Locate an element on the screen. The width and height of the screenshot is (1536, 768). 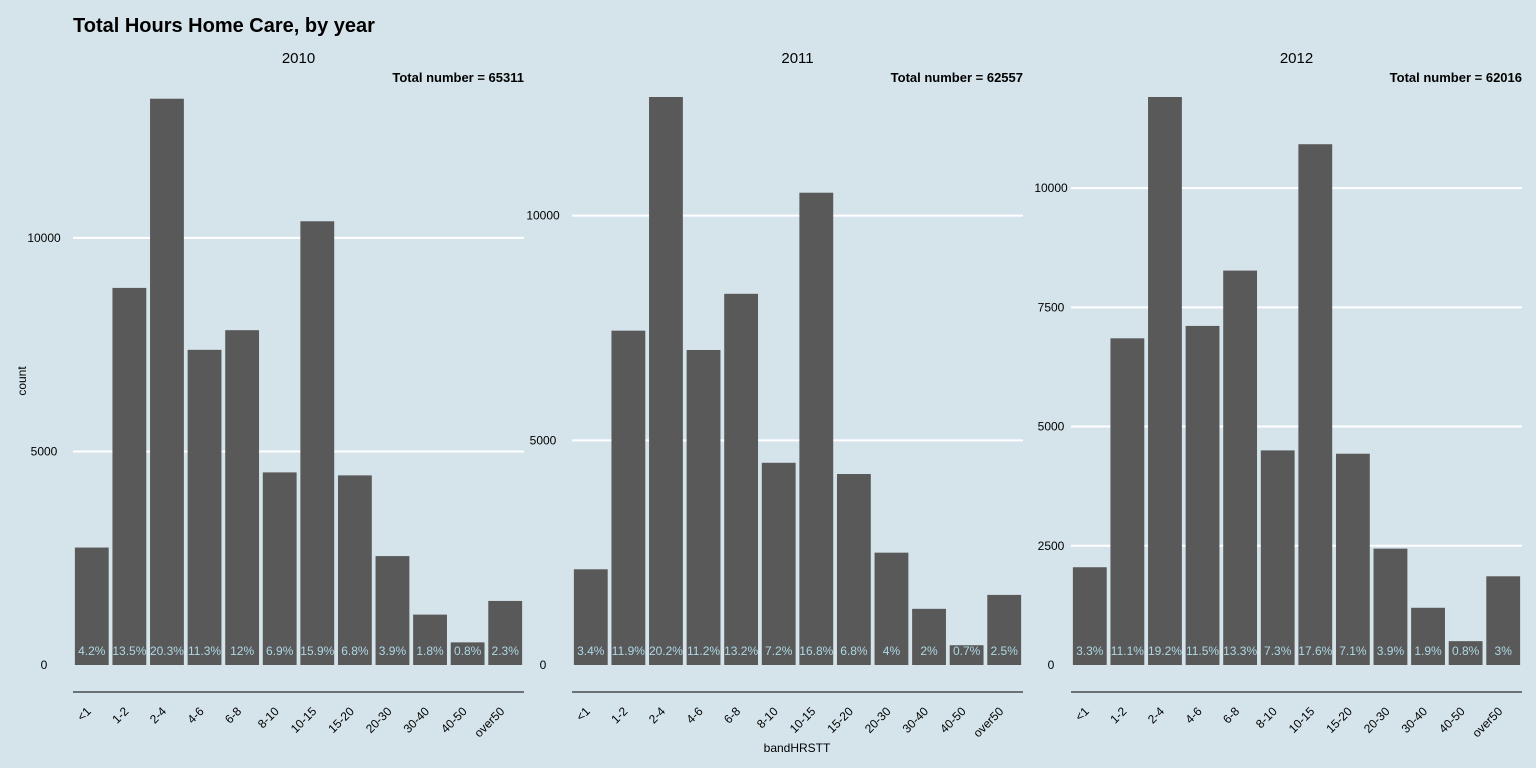
pct-label: 3.4% is located at coordinates (591, 651).